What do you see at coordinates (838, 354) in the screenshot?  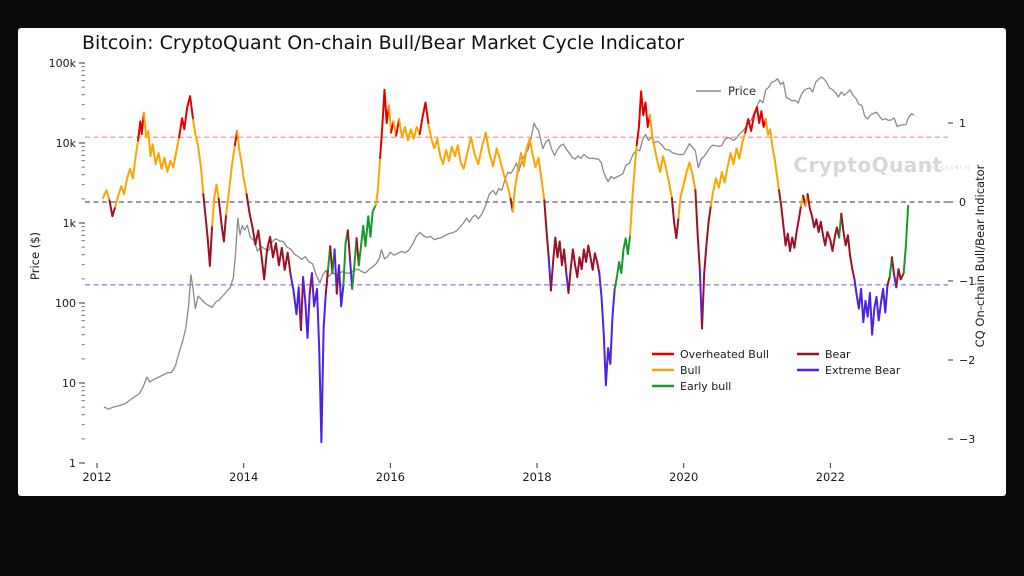 I see `legend-label: Bear` at bounding box center [838, 354].